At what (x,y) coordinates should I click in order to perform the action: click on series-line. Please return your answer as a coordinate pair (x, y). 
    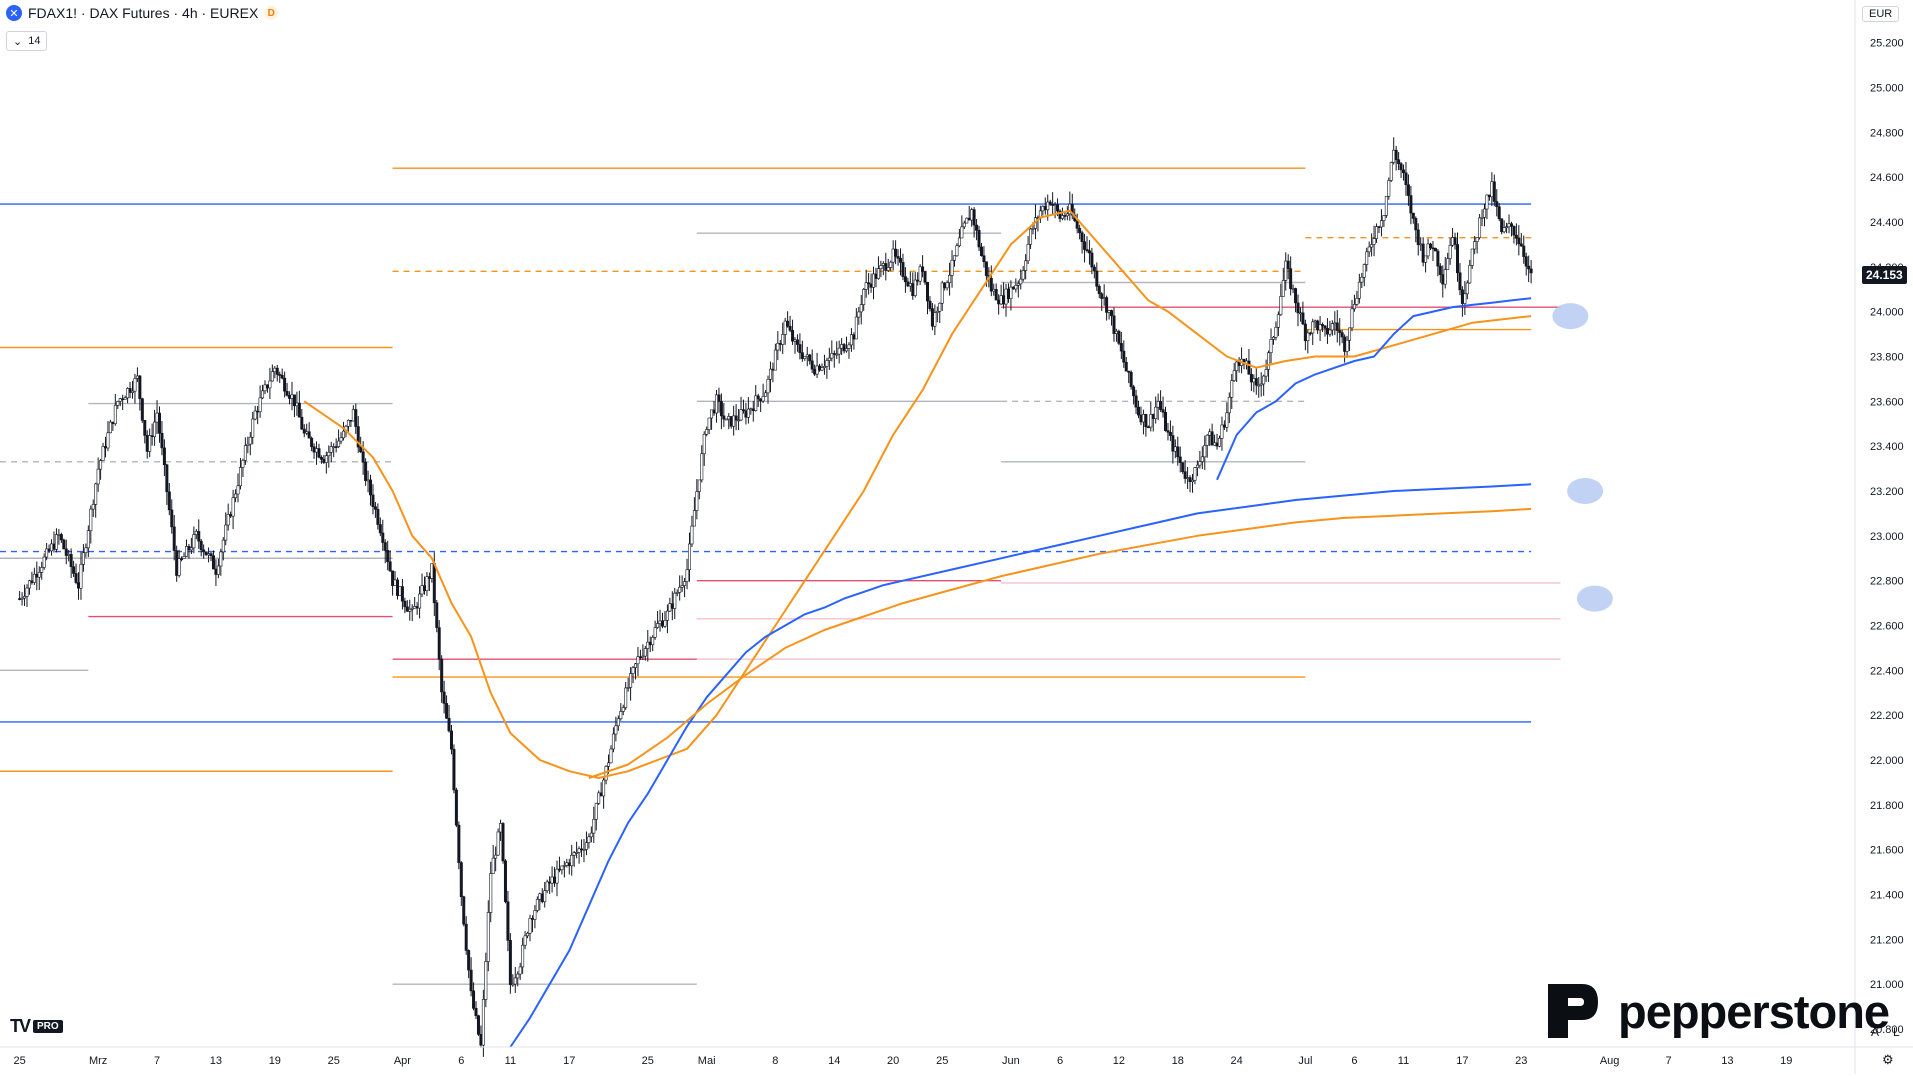
    Looking at the image, I should click on (1374, 389).